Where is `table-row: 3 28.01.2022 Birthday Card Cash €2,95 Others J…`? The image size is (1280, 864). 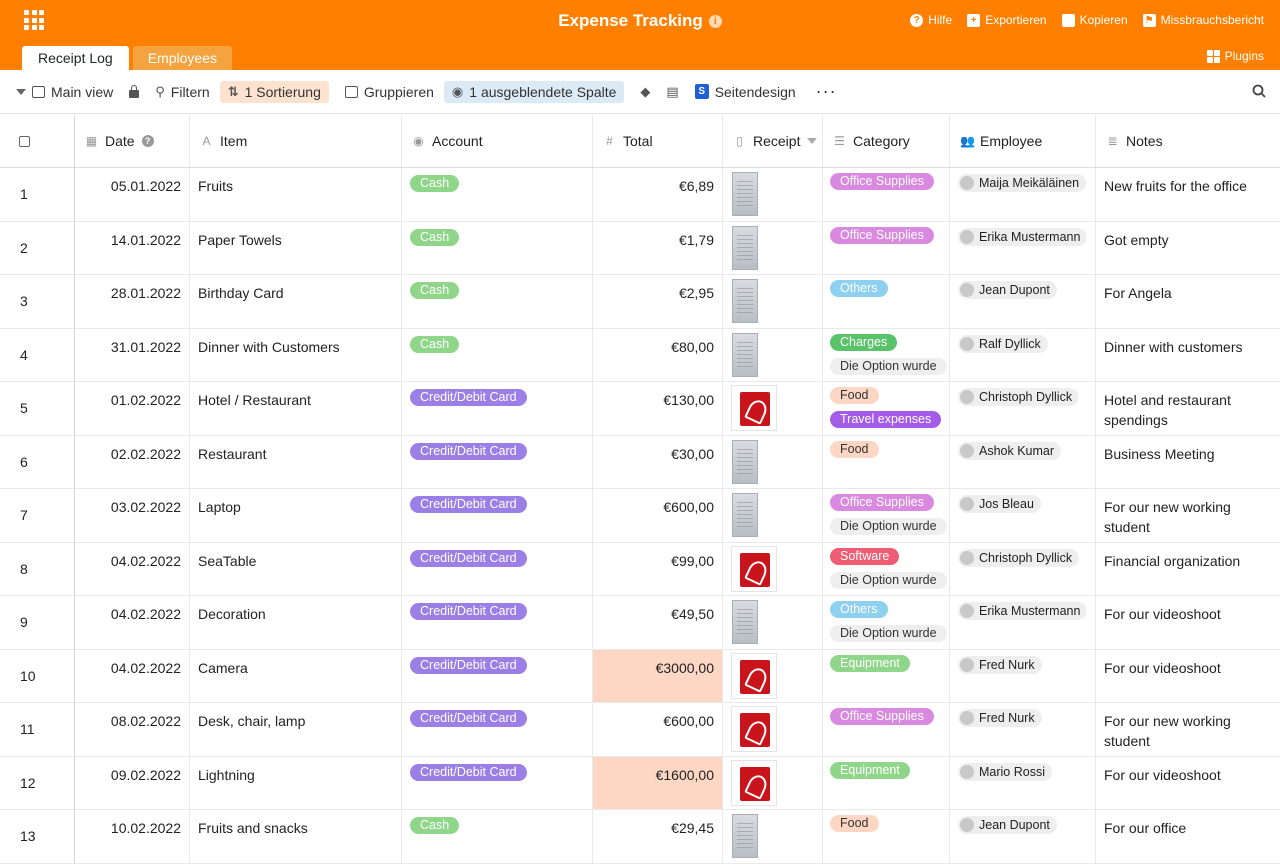
table-row: 3 28.01.2022 Birthday Card Cash €2,95 Others J… is located at coordinates (640, 302).